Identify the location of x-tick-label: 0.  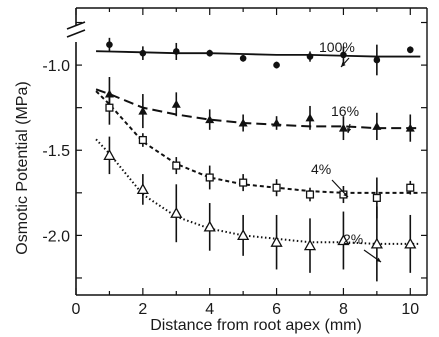
(76, 309).